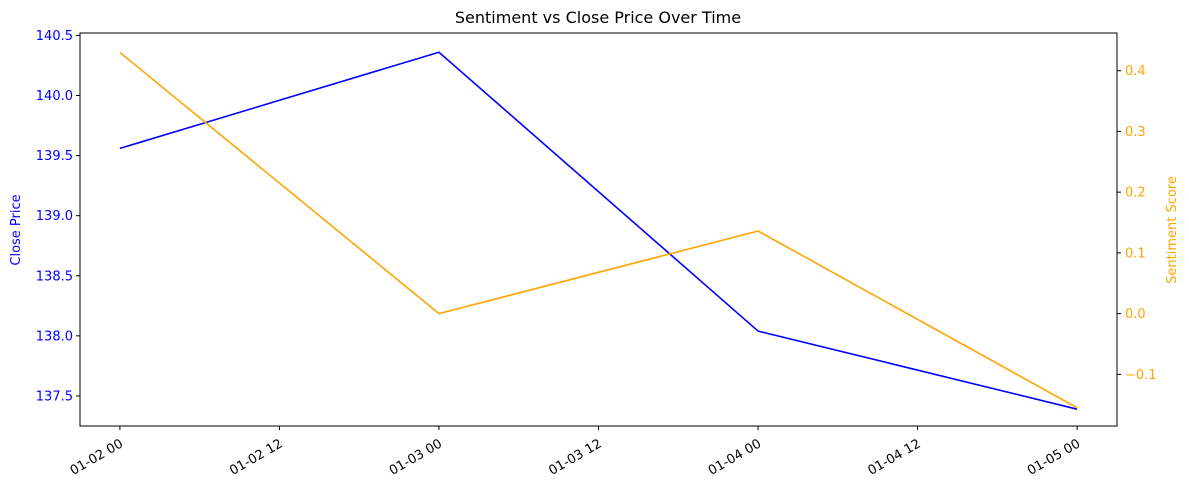  I want to click on left-y-axis: 137.5 138.0 138.5 139.0 139.5 140.0 140.5, so click(58, 216).